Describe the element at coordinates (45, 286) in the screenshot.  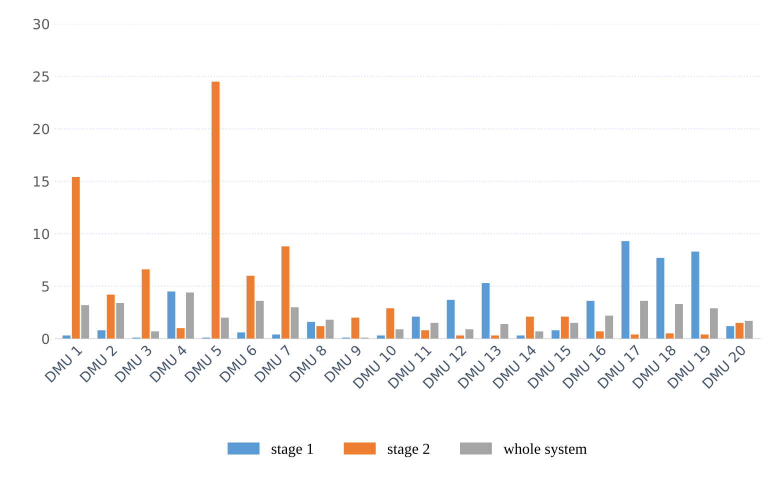
I see `y-tick-label: 5` at that location.